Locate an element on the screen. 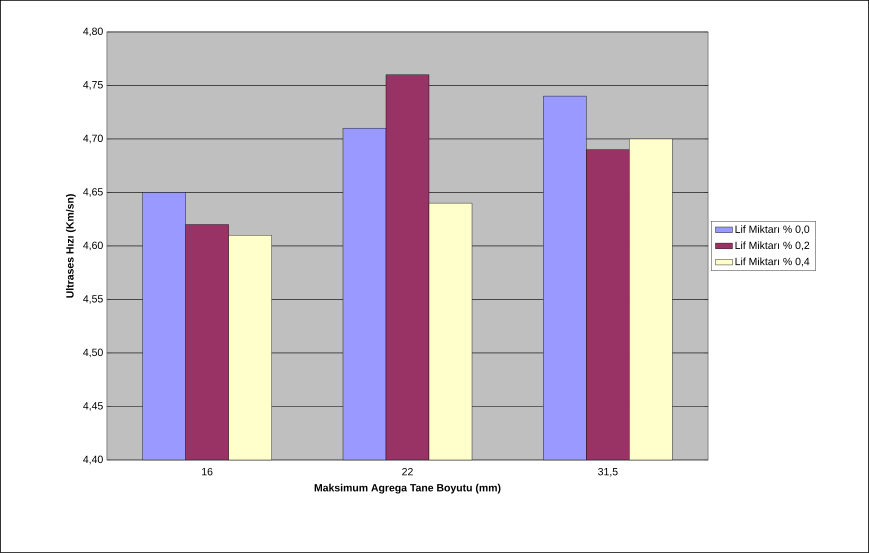 Image resolution: width=869 pixels, height=553 pixels. y-tick-label: 4,45 is located at coordinates (93, 406).